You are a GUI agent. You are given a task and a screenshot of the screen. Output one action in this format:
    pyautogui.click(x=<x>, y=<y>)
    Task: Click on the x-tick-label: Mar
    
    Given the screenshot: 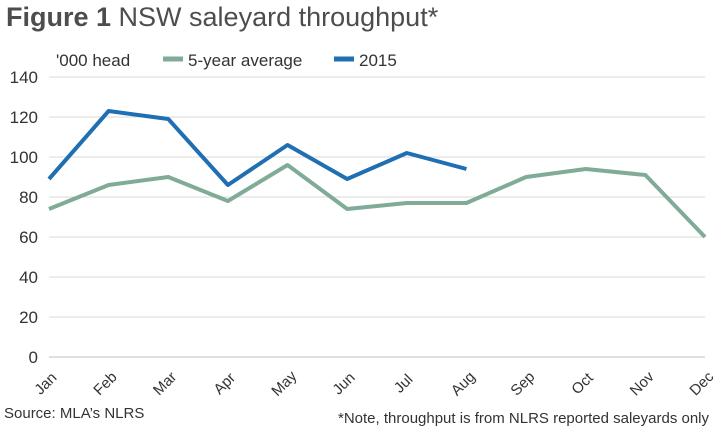 What is the action you would take?
    pyautogui.click(x=165, y=384)
    